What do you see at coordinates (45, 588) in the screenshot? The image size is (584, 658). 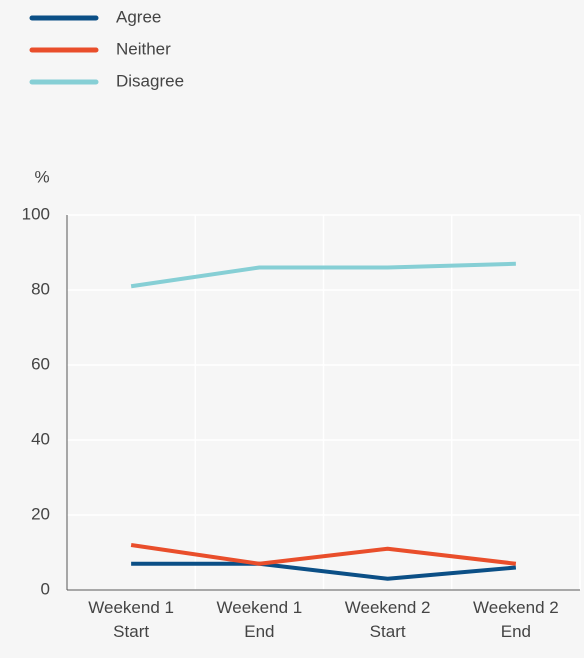 I see `y-tick-label: 0` at bounding box center [45, 588].